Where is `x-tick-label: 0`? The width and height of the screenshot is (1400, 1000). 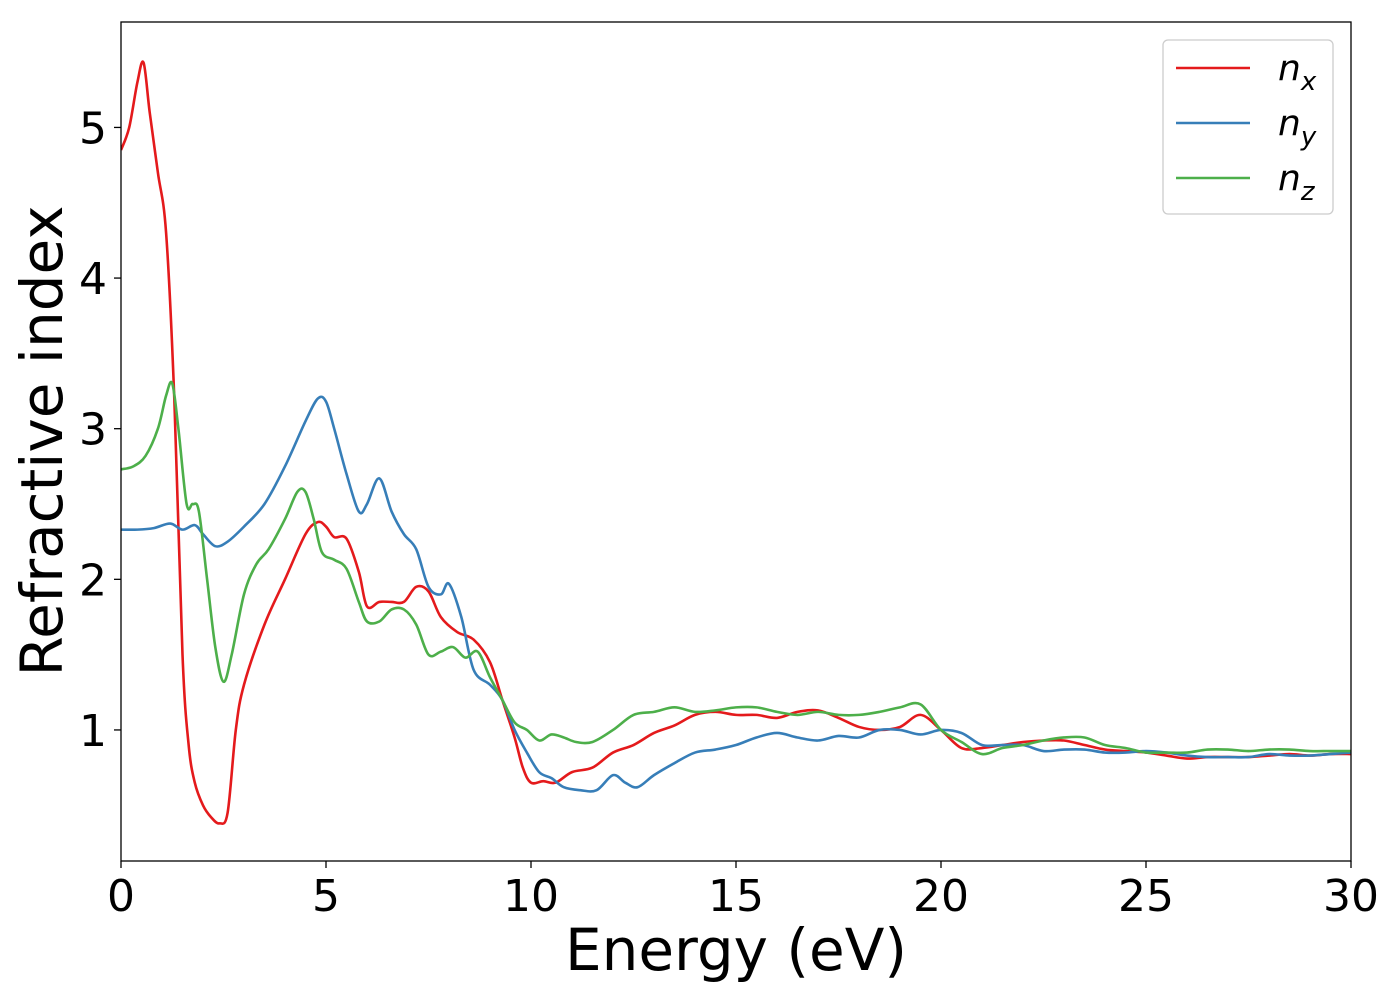
x-tick-label: 0 is located at coordinates (121, 896).